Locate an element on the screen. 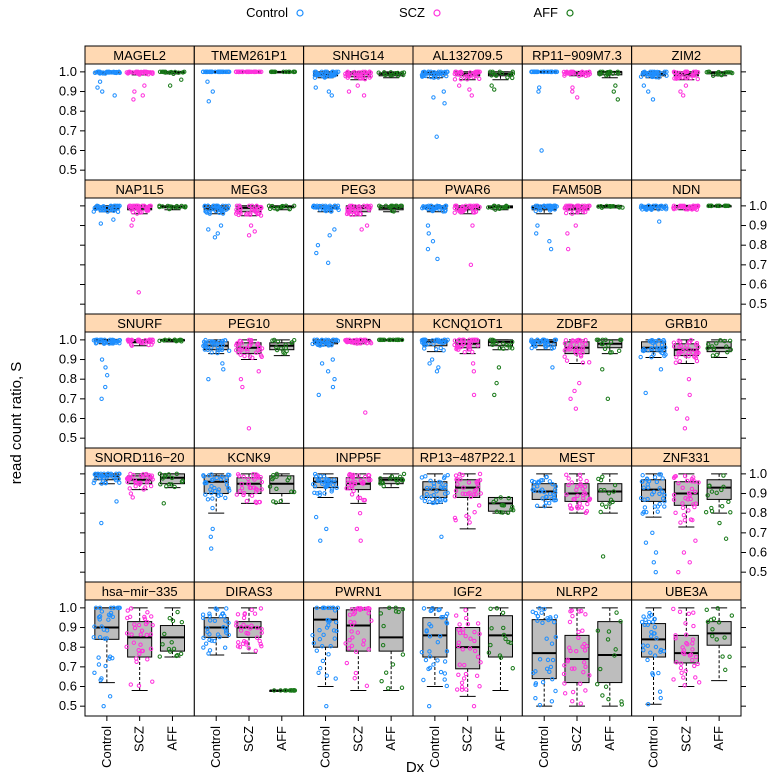 This screenshot has width=783, height=782. box-aff is located at coordinates (610, 657).